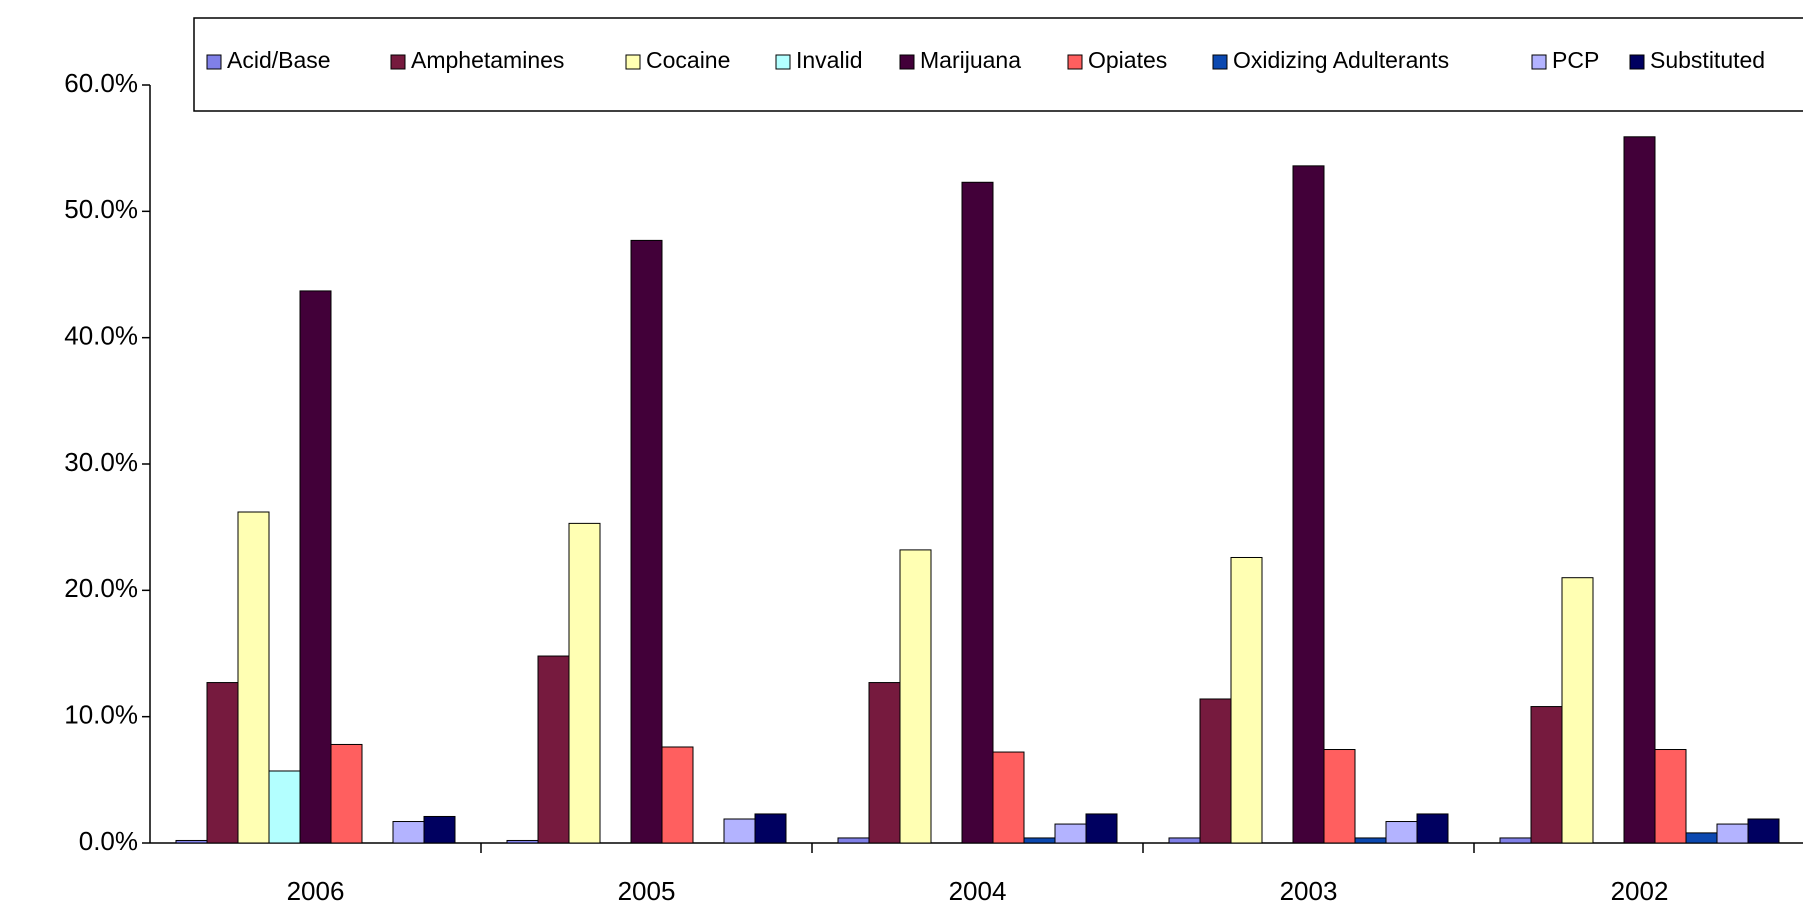 The width and height of the screenshot is (1803, 907). Describe the element at coordinates (1707, 60) in the screenshot. I see `legend-label: Substituted` at that location.